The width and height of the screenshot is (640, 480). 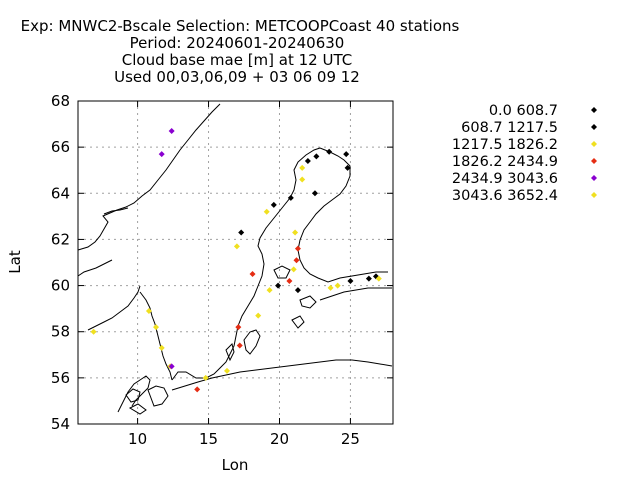 What do you see at coordinates (237, 60) in the screenshot?
I see `chart-title-line3: Cloud base mae [m] at 12 UTC` at bounding box center [237, 60].